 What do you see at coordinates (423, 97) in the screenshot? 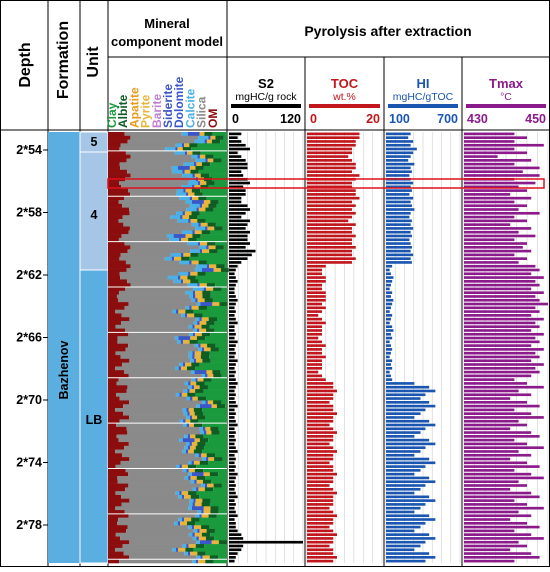
I see `track-unit-hi: mgHC/gTOC` at bounding box center [423, 97].